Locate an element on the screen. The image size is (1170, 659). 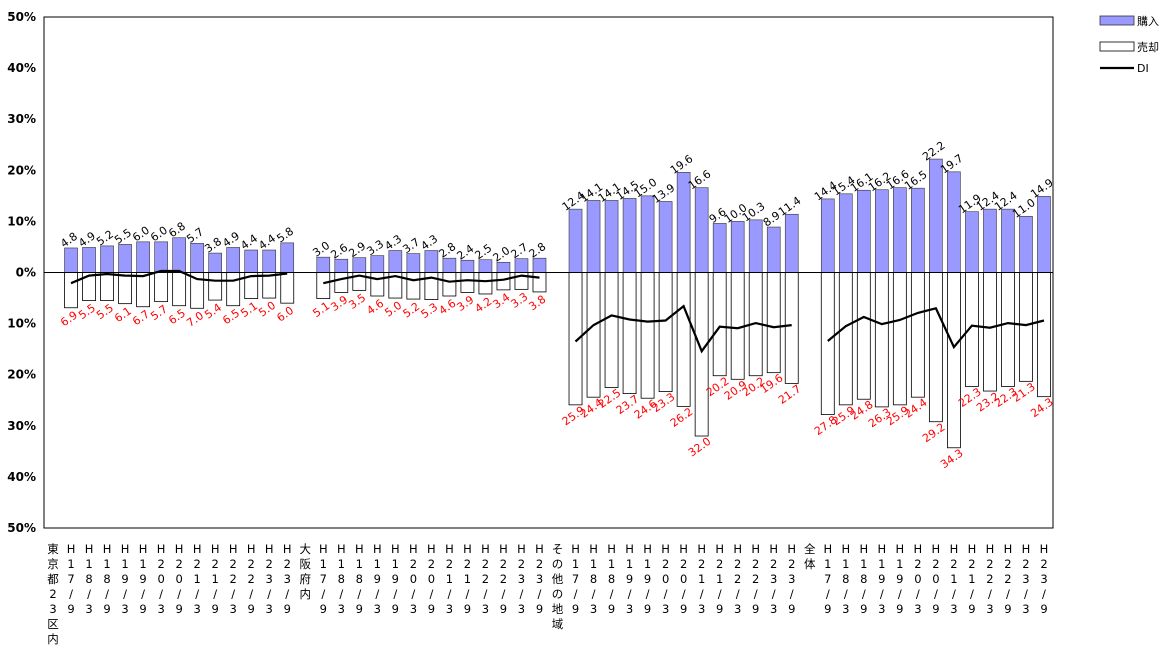
legend-sell-label: 売却 is located at coordinates (1148, 47).